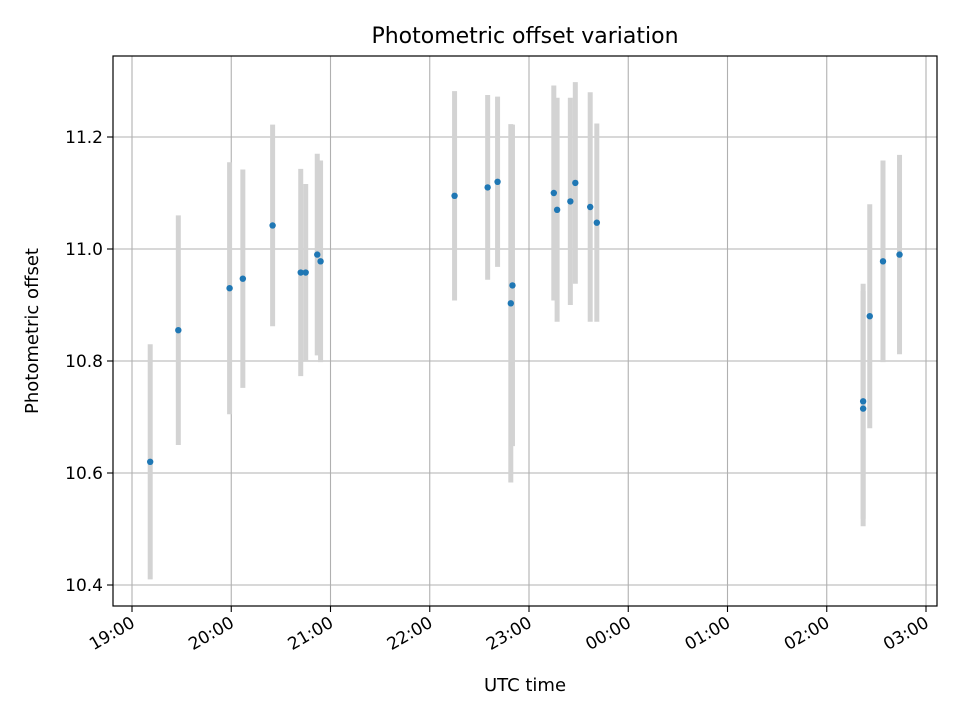 This screenshot has width=960, height=720. I want to click on y-tick-label: 10.6, so click(84, 474).